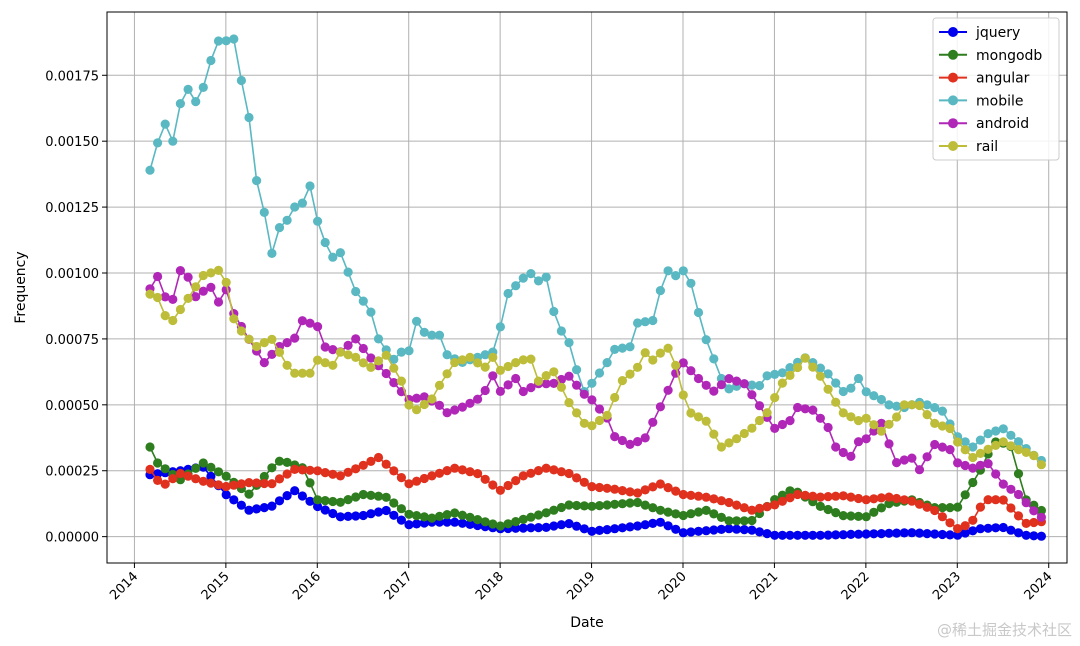 The width and height of the screenshot is (1080, 646). Describe the element at coordinates (72, 340) in the screenshot. I see `y-tick-label: 0.00075` at that location.